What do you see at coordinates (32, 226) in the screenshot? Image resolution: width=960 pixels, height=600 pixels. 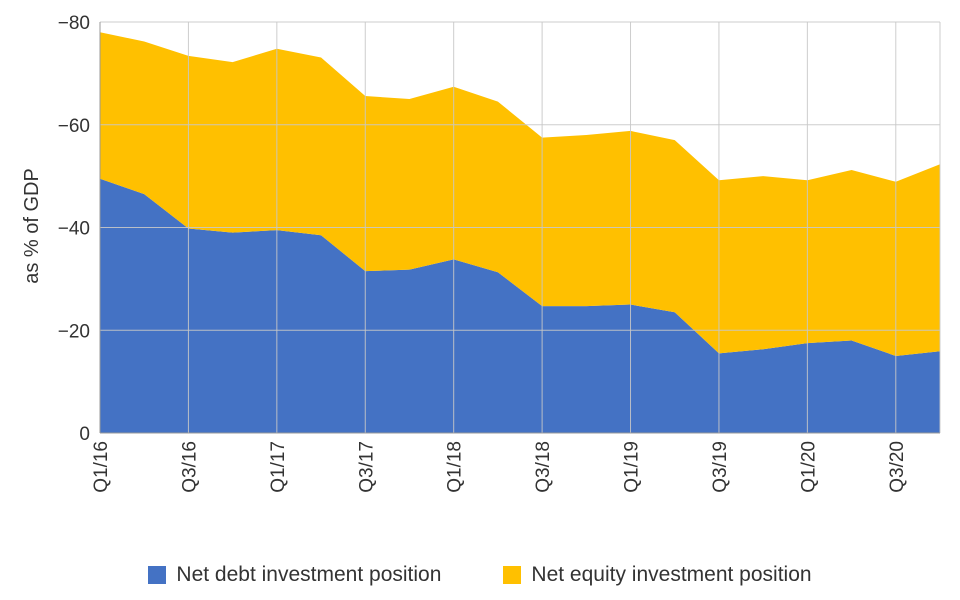 I see `y-axis-title: as % of GDP` at bounding box center [32, 226].